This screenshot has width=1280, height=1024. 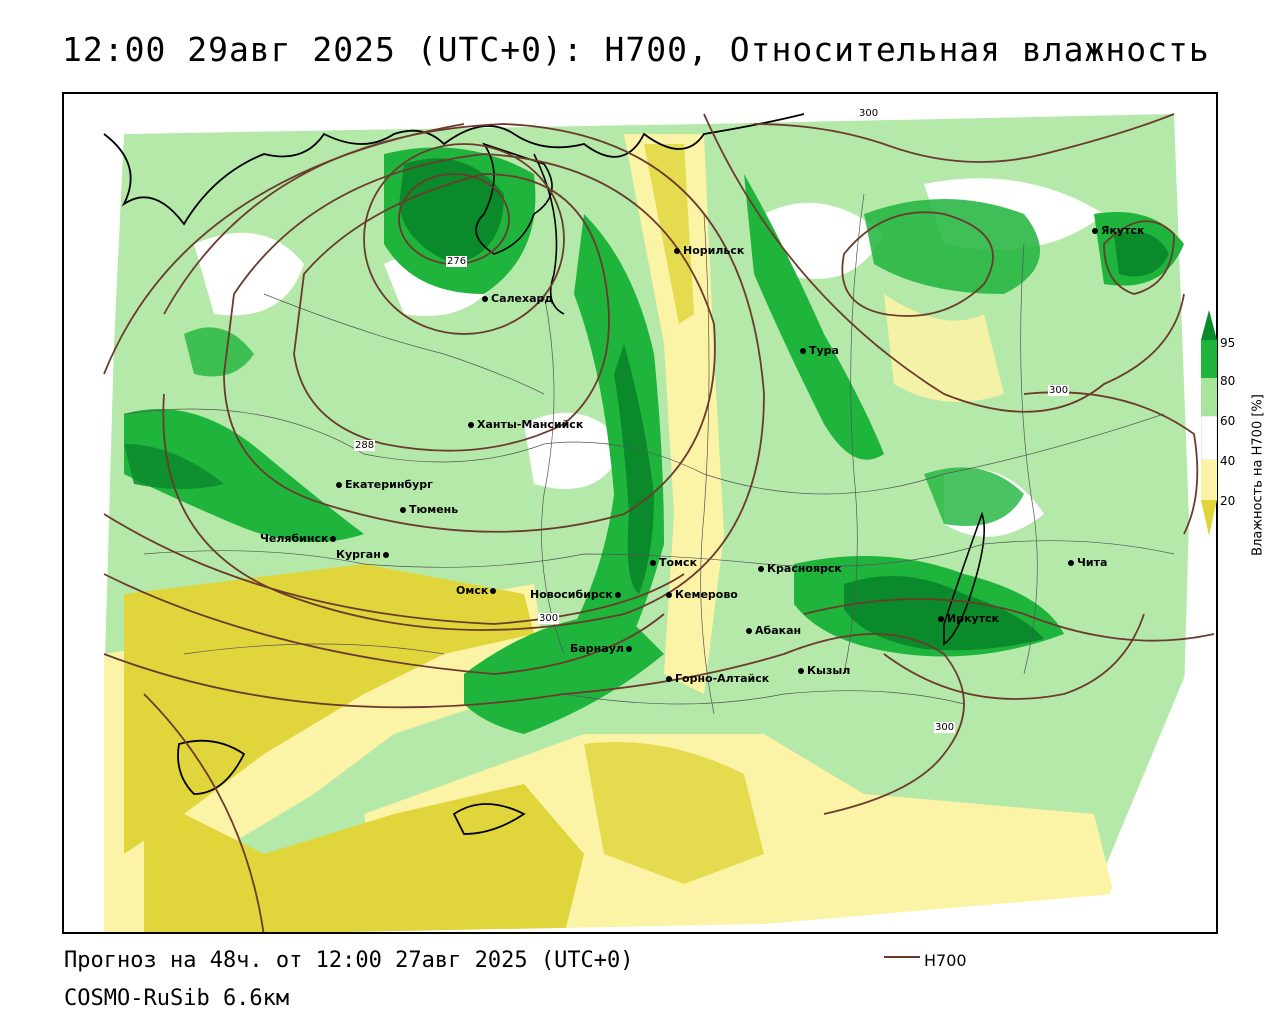 I want to click on city-kyzyl: Кызыл, so click(x=824, y=670).